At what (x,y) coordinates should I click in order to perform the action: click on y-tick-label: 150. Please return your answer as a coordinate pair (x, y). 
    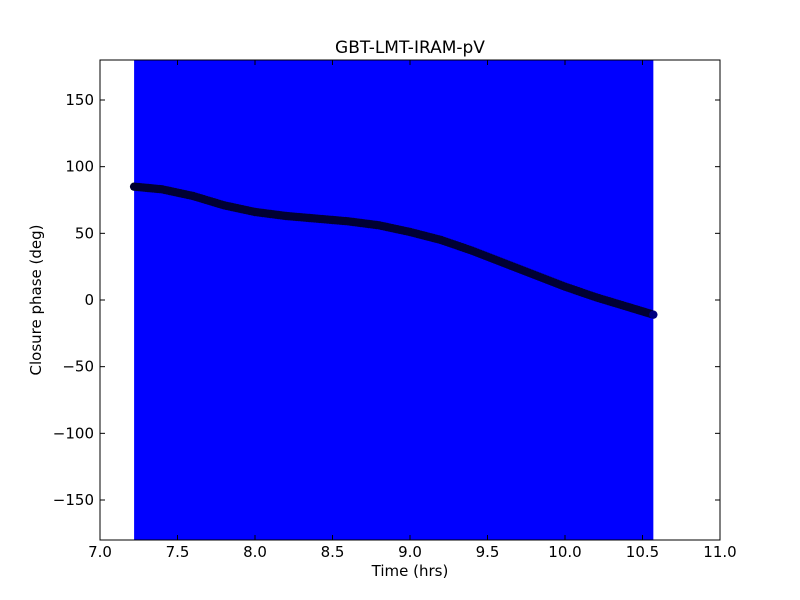
    Looking at the image, I should click on (79, 100).